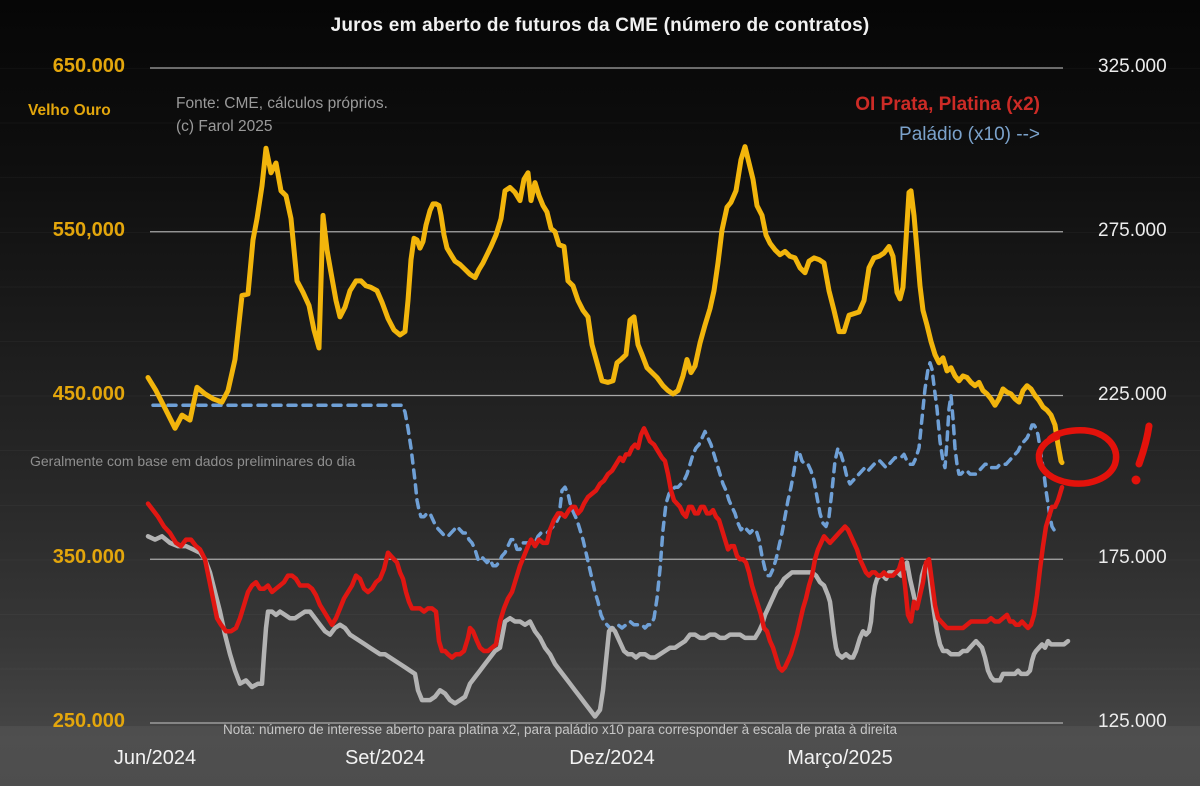 This screenshot has height=786, width=1200. What do you see at coordinates (88, 557) in the screenshot?
I see `y-axis-left-tick: 350.000` at bounding box center [88, 557].